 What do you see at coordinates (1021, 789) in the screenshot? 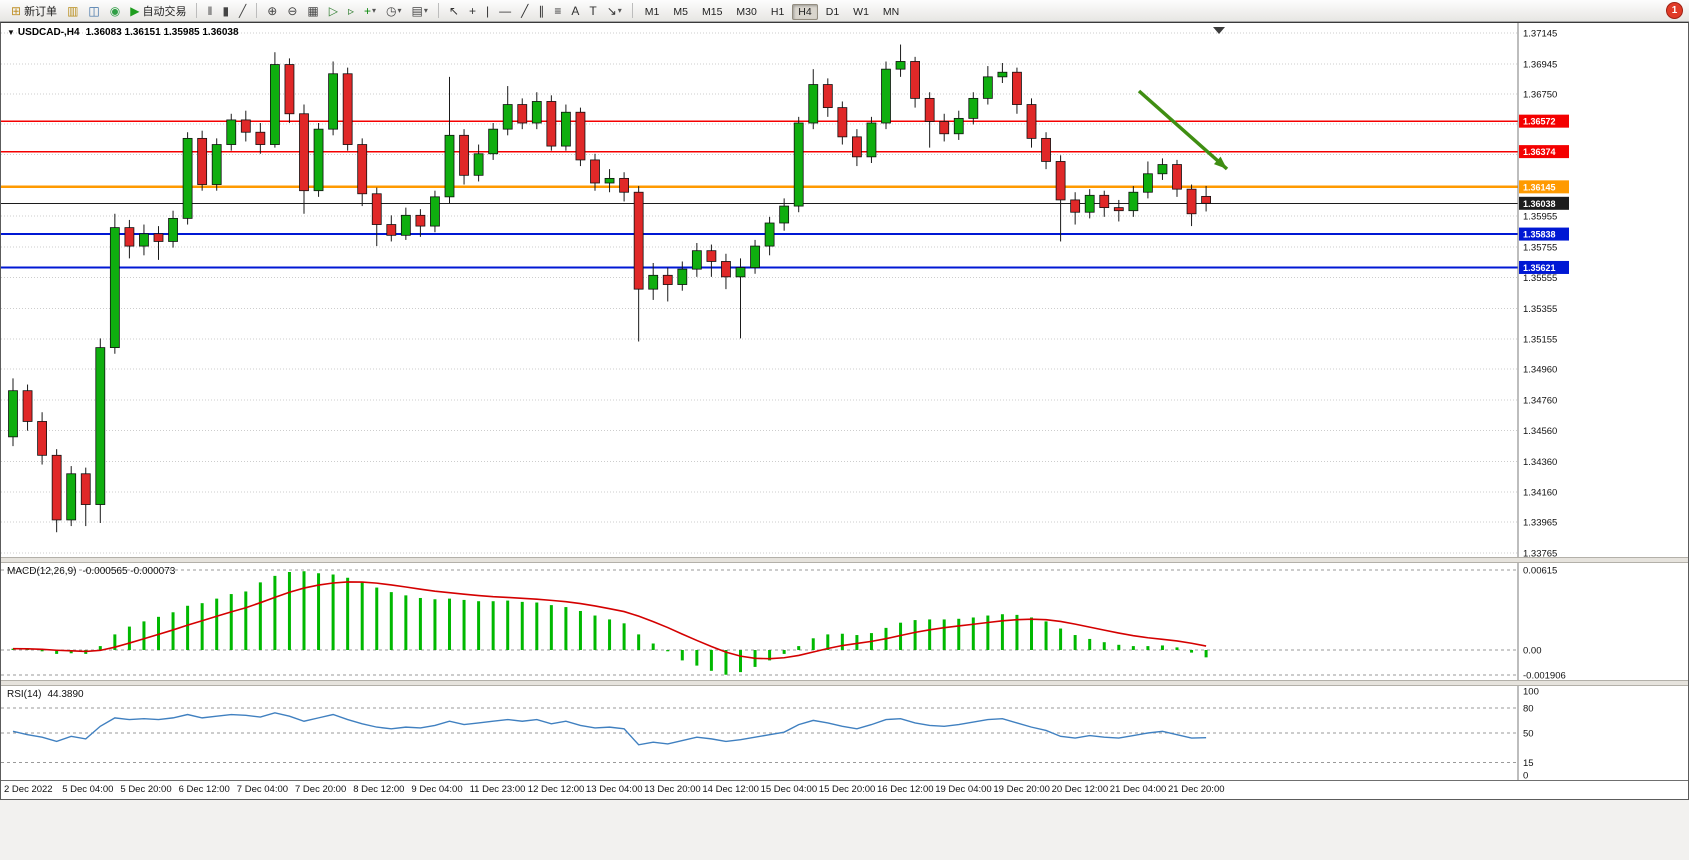
I see `time-axis-label: 19 Dec 20:00` at bounding box center [1021, 789].